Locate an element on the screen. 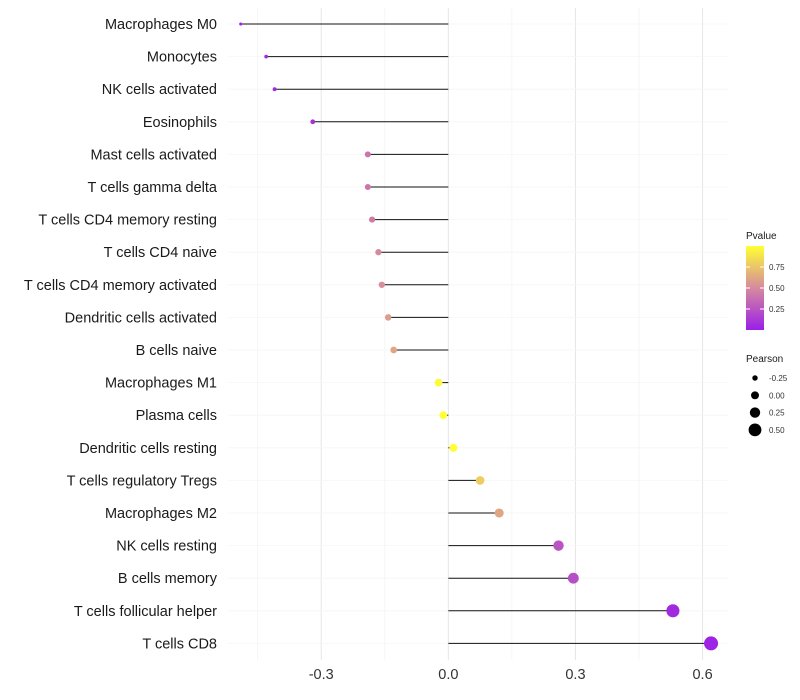 The image size is (800, 700). y-axis-label: Plasma cells is located at coordinates (176, 416).